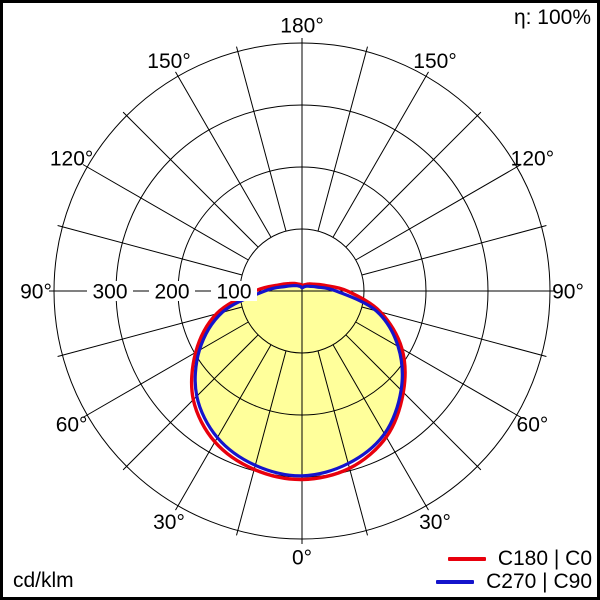 This screenshot has width=600, height=600. I want to click on unit-label: cd/klm, so click(43, 580).